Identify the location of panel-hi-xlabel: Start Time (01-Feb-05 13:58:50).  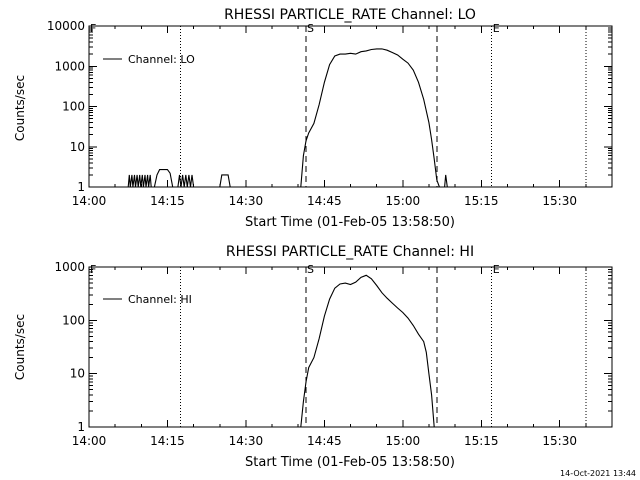
(350, 462).